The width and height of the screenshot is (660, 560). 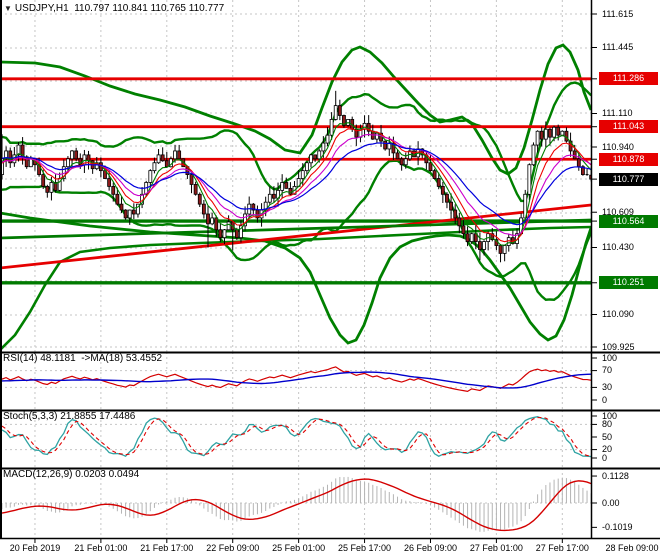 What do you see at coordinates (618, 146) in the screenshot?
I see `price-axis-label: 110.940` at bounding box center [618, 146].